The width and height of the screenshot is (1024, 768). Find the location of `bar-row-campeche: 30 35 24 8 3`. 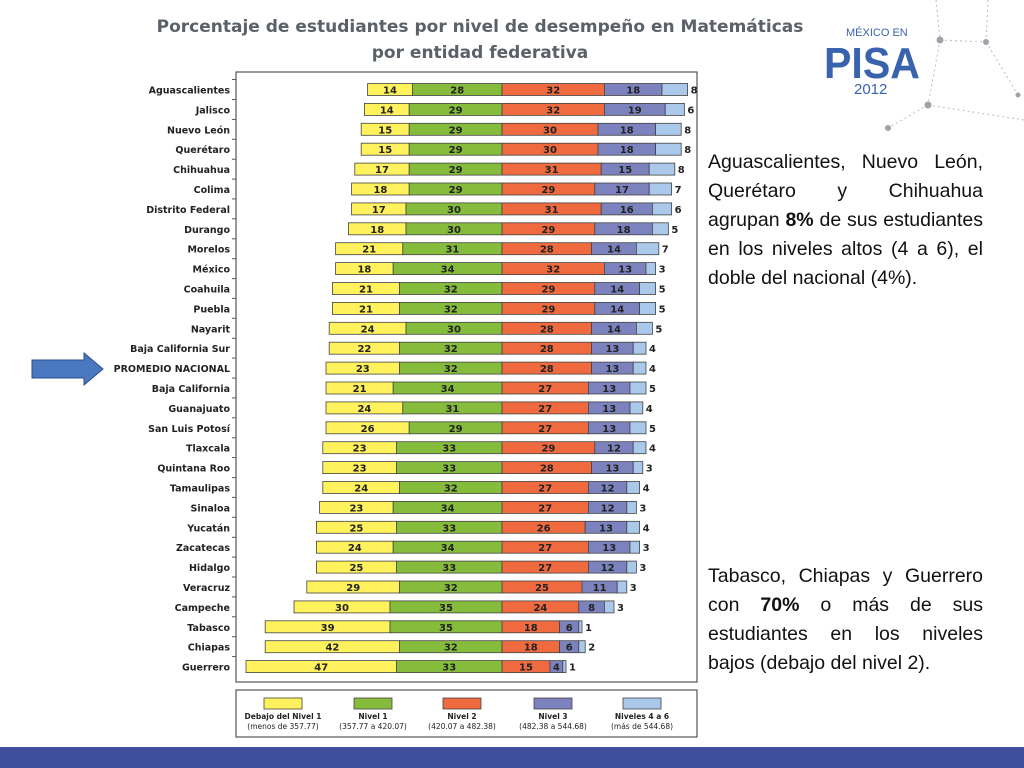

bar-row-campeche: 30 35 24 8 3 is located at coordinates (458, 607).